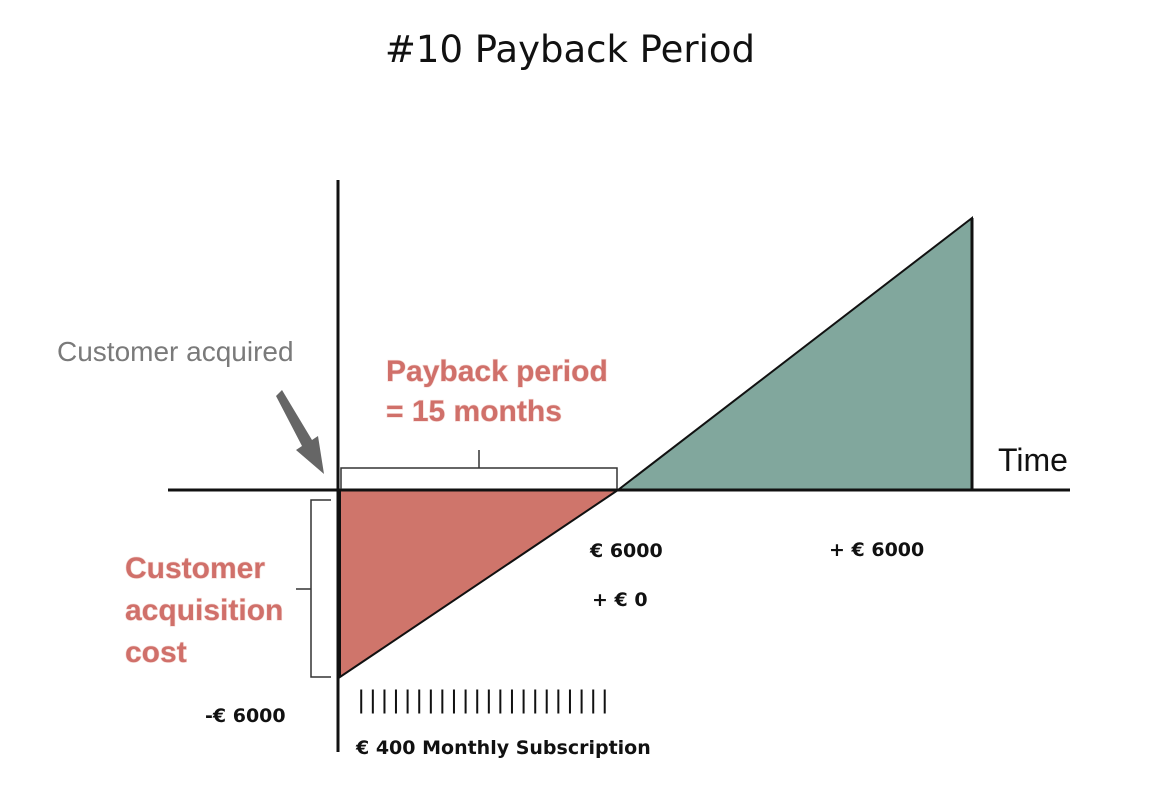 This screenshot has width=1150, height=804. I want to click on subscription-caption: € 400 Monthly Subscription, so click(503, 748).